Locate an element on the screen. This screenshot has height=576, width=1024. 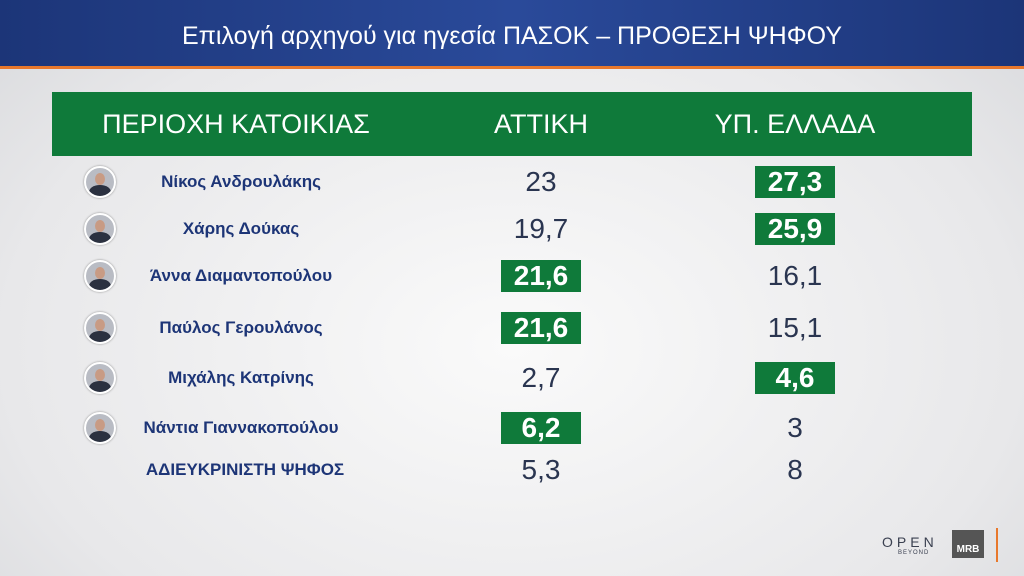
value: 15,1 is located at coordinates (795, 327).